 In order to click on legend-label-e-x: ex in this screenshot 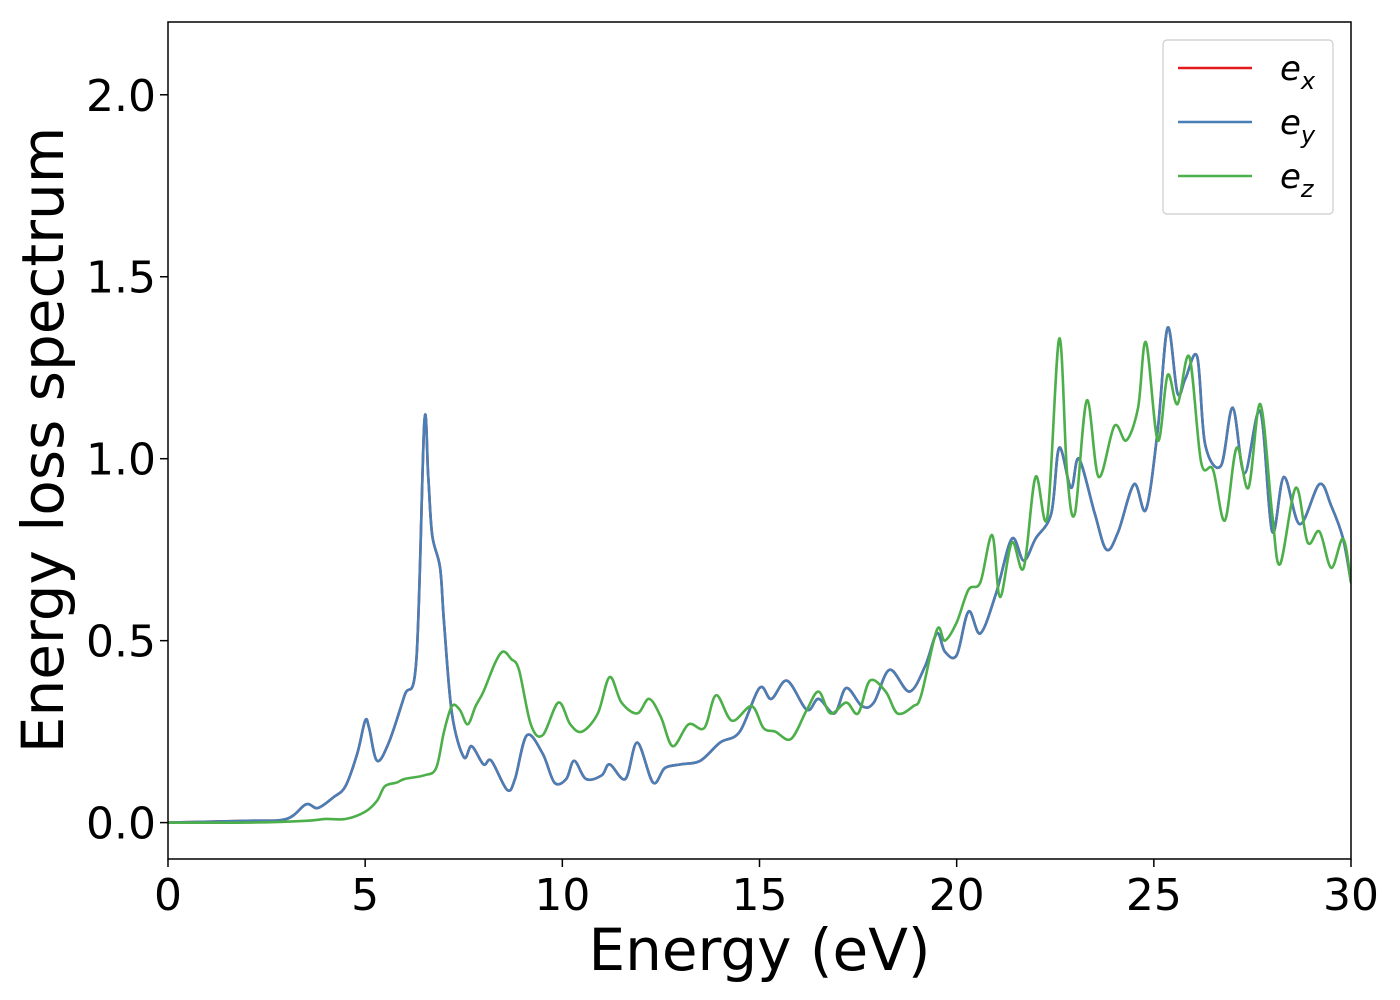, I will do `click(1298, 72)`.